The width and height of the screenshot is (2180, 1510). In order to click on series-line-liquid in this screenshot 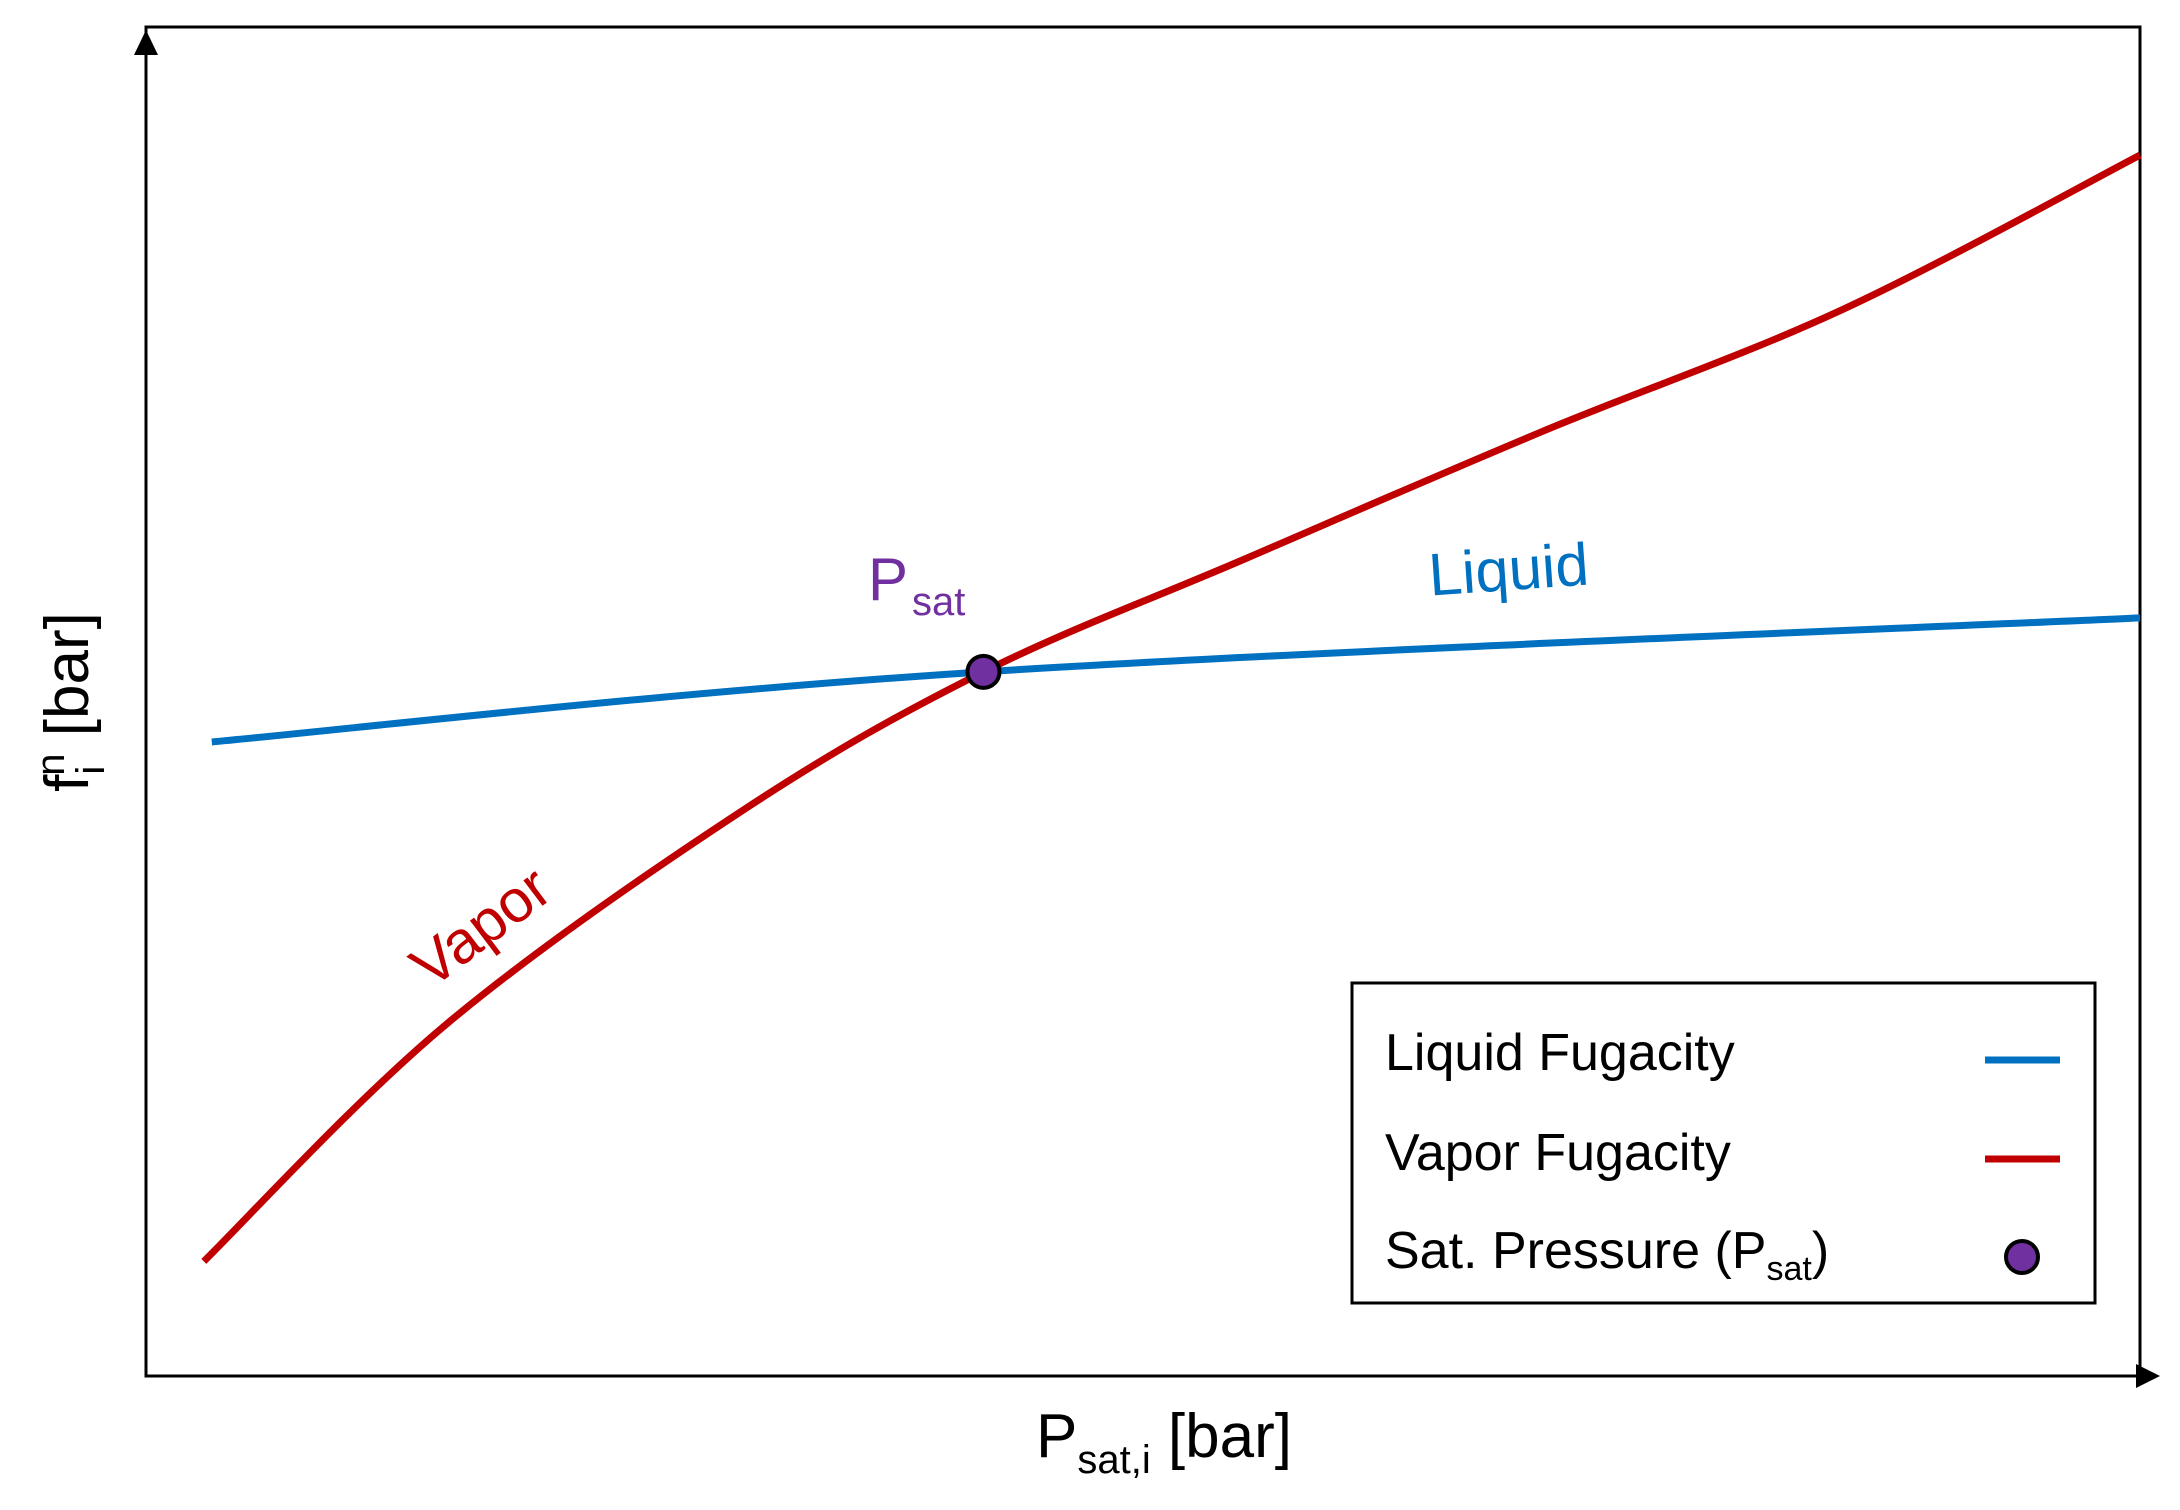, I will do `click(1176, 680)`.